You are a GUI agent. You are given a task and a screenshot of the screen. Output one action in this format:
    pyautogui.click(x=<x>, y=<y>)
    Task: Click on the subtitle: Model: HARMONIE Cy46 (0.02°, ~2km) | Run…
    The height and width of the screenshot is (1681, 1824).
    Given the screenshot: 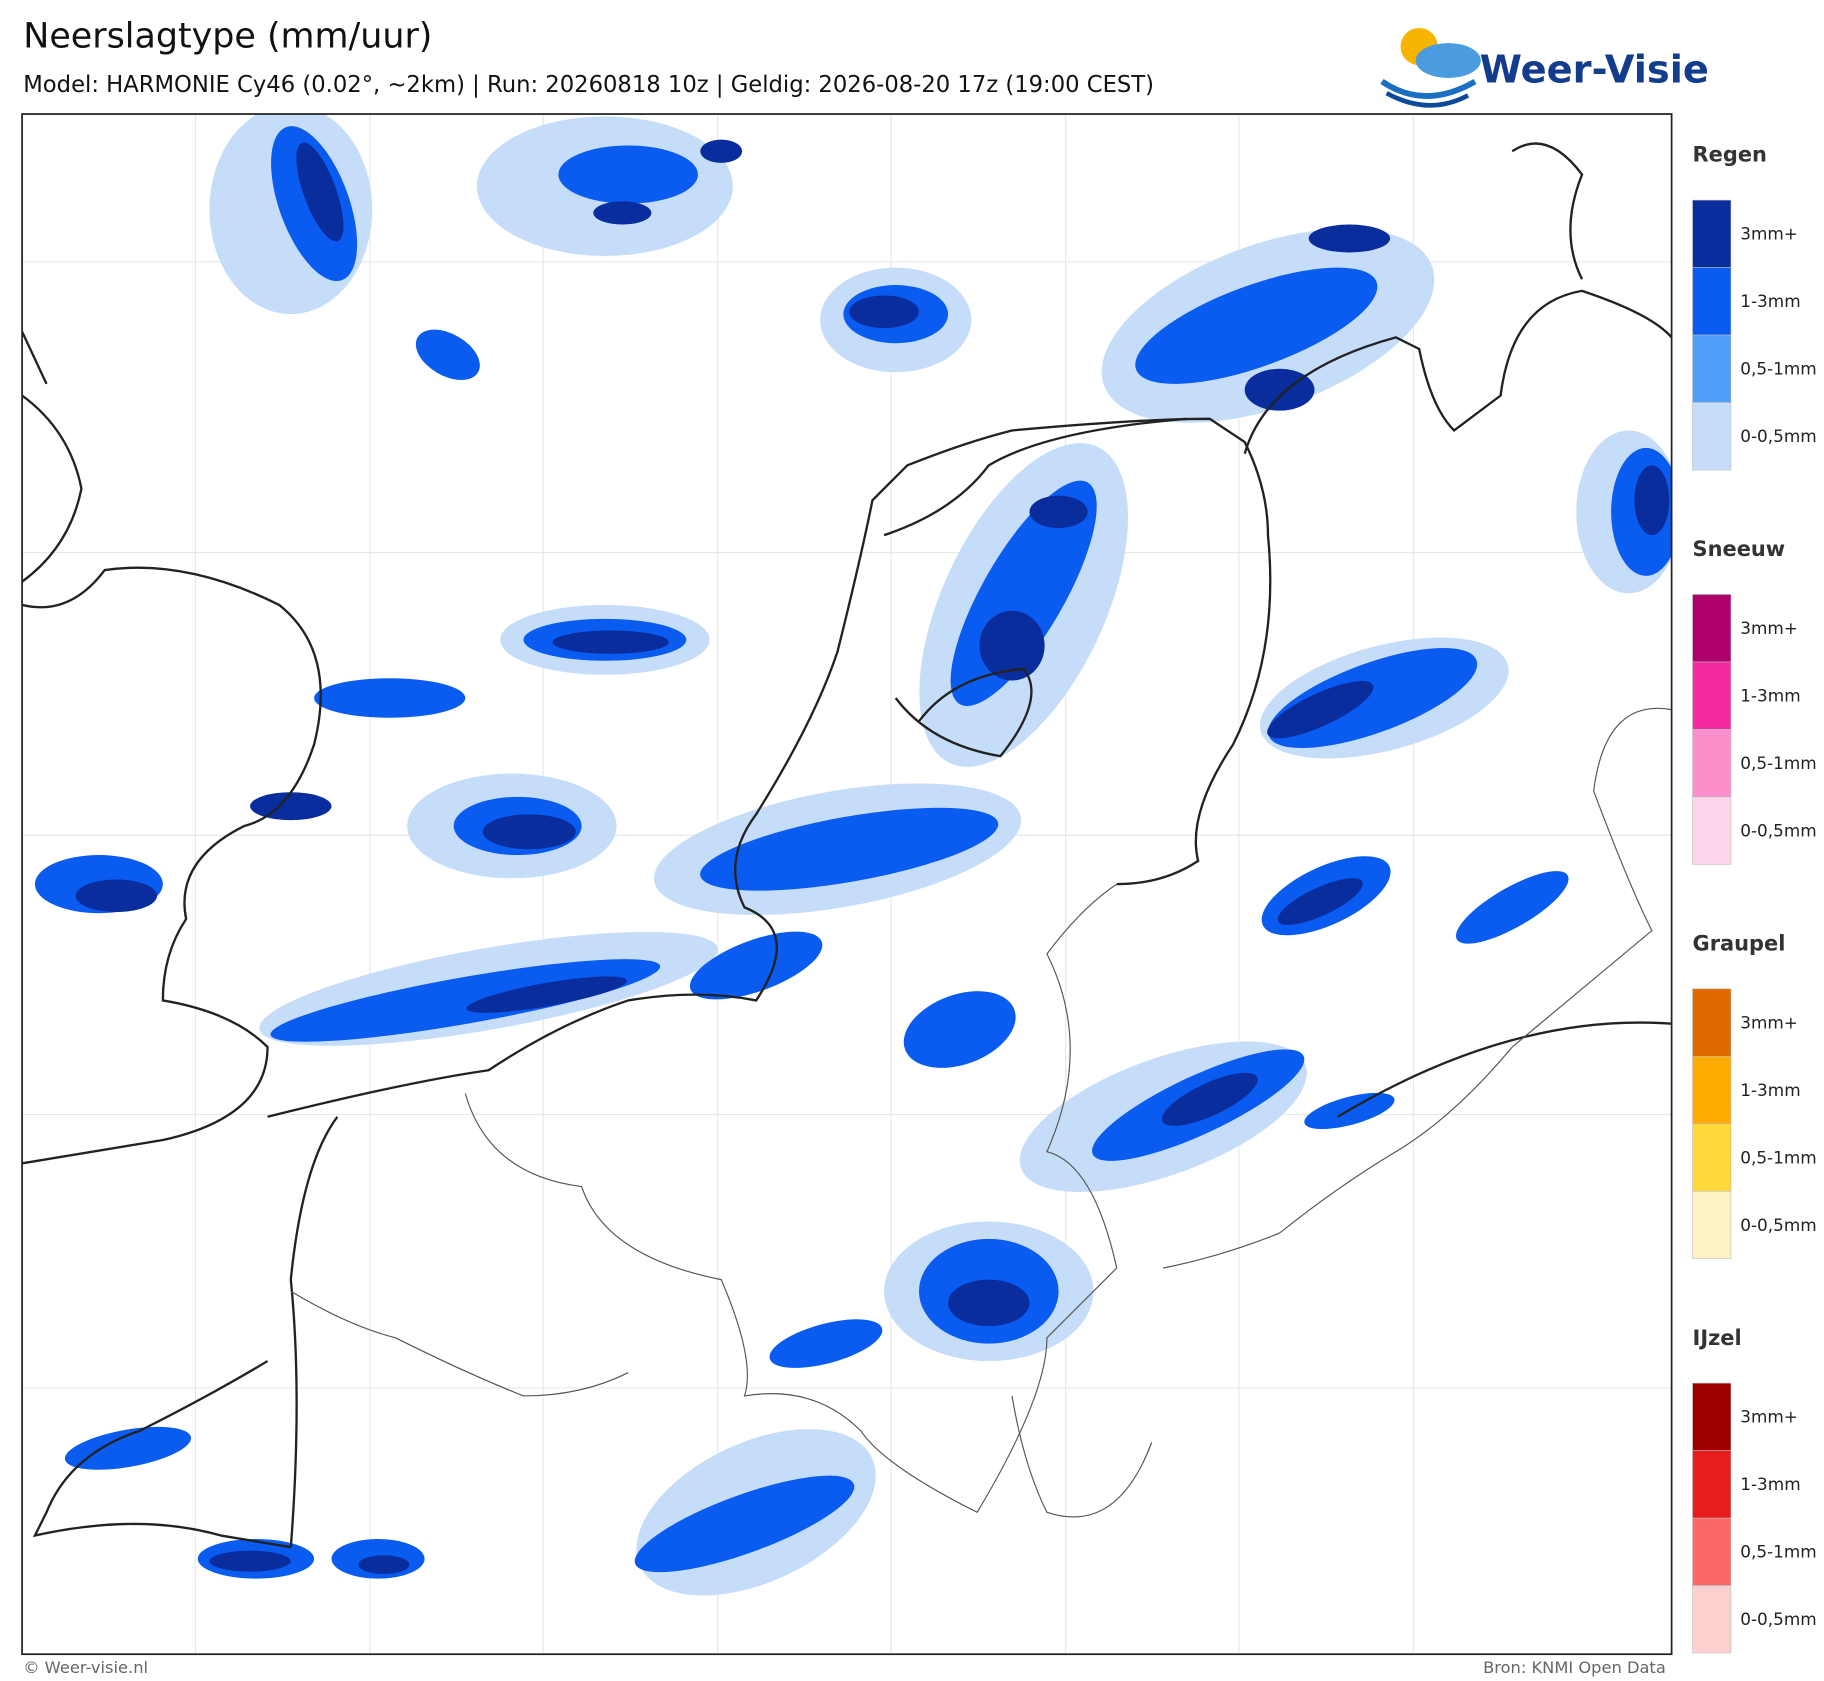 What is the action you would take?
    pyautogui.click(x=588, y=85)
    